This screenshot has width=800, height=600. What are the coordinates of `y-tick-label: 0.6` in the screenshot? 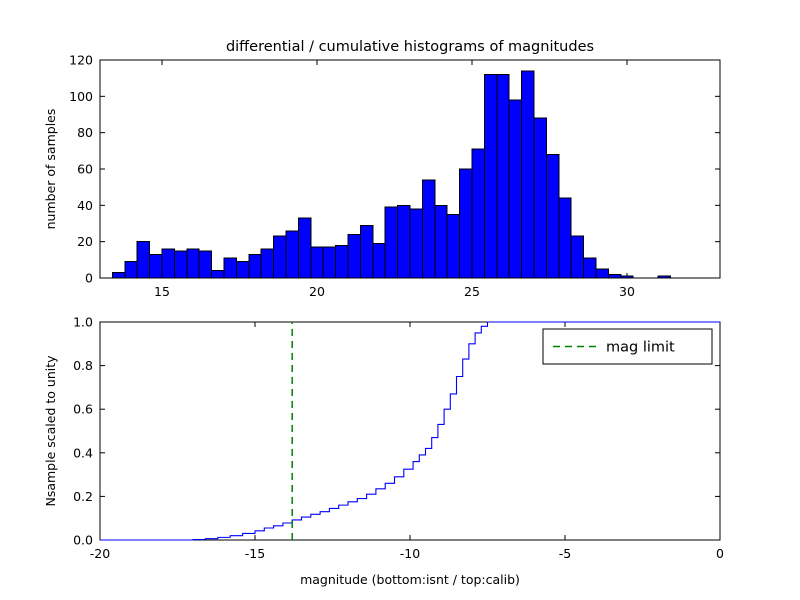 It's located at (83, 409).